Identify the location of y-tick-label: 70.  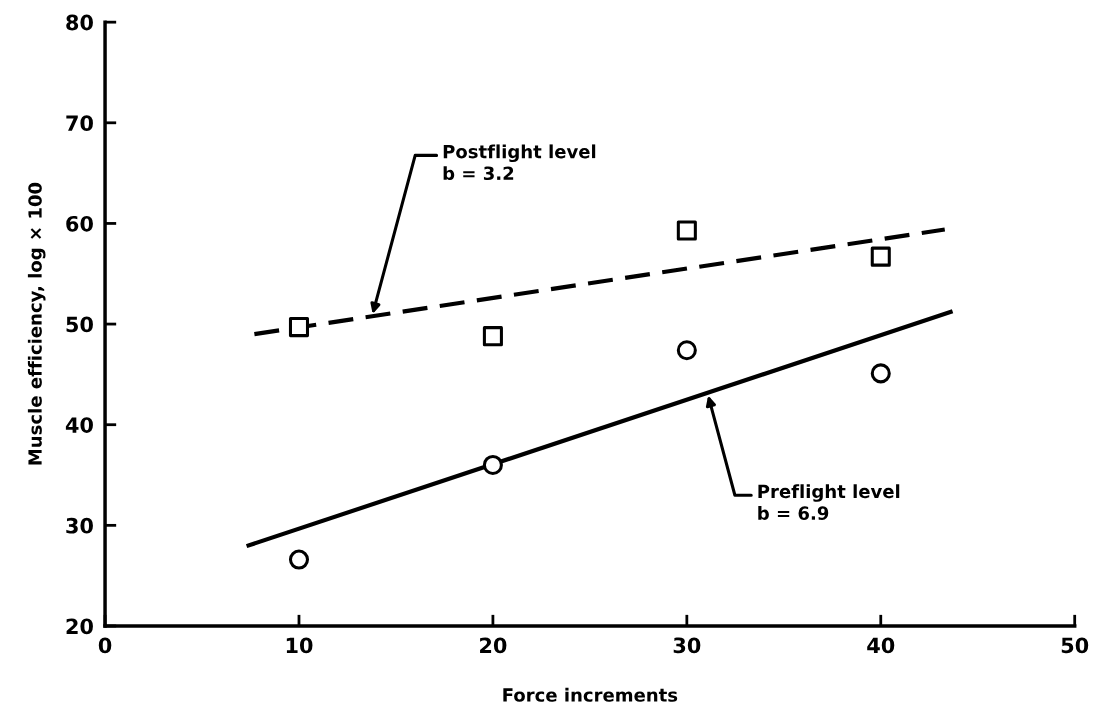
(79, 123).